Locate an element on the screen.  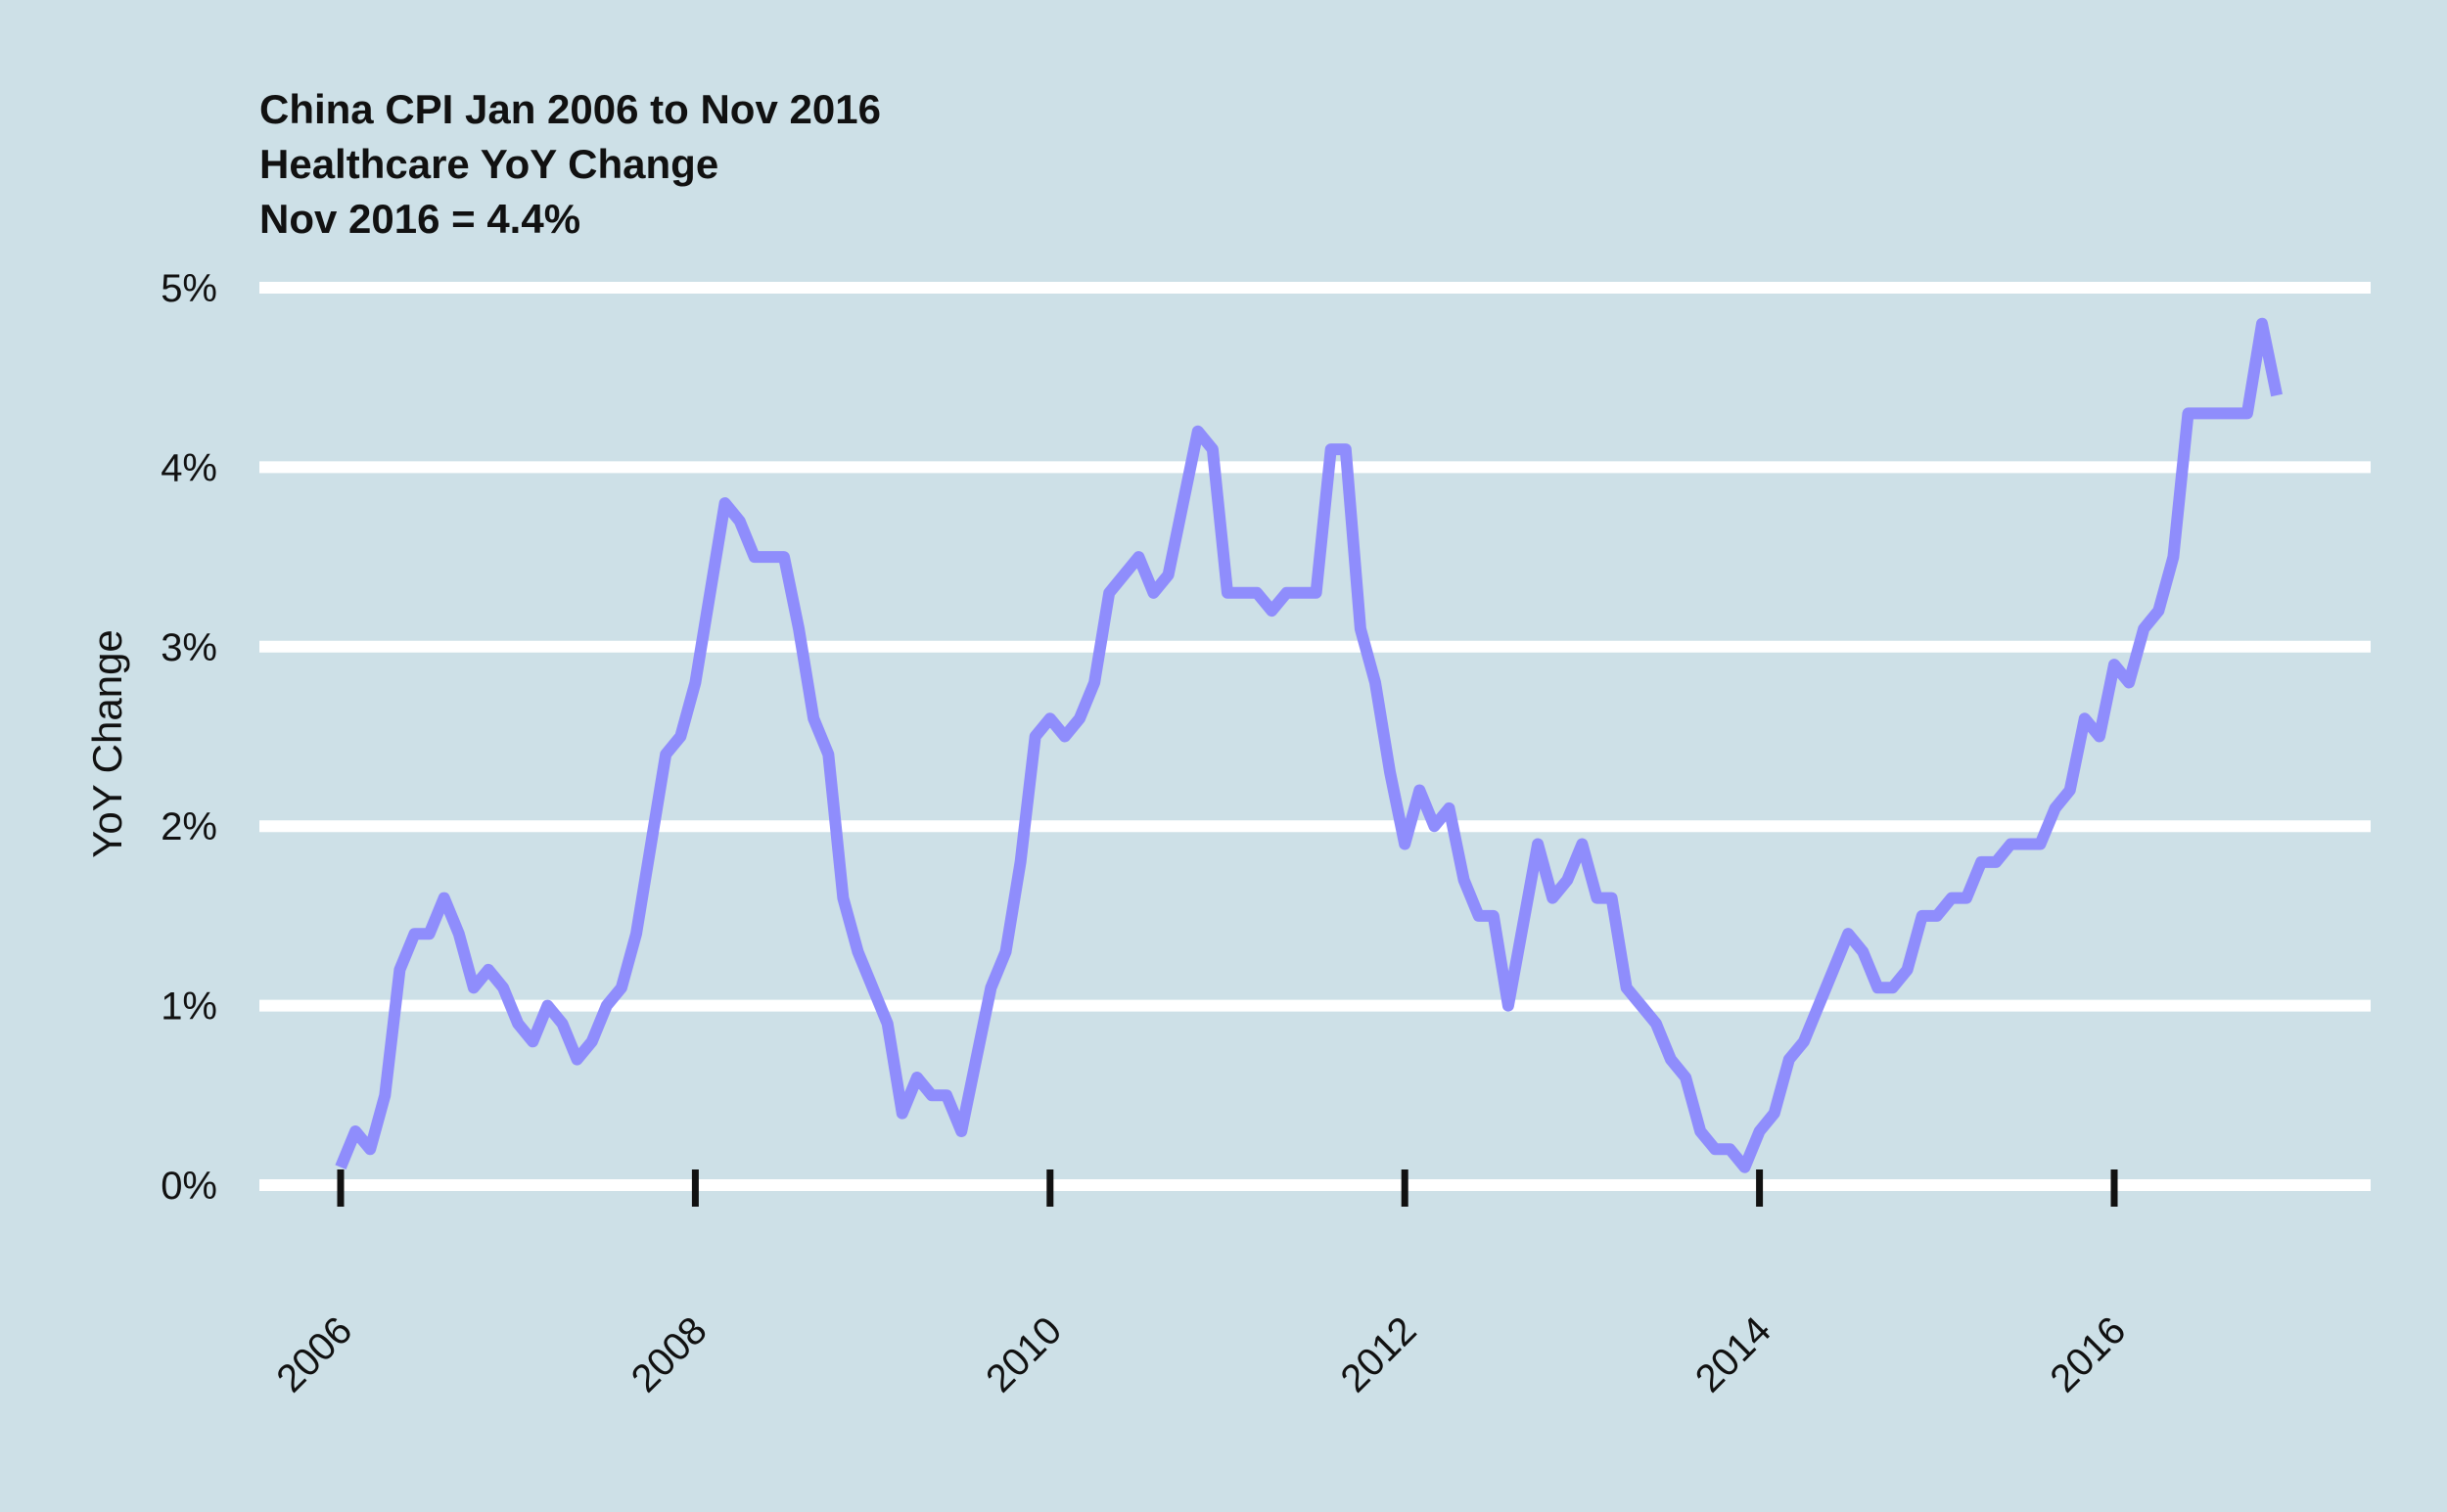
y-tick-label: 1% is located at coordinates (189, 1007).